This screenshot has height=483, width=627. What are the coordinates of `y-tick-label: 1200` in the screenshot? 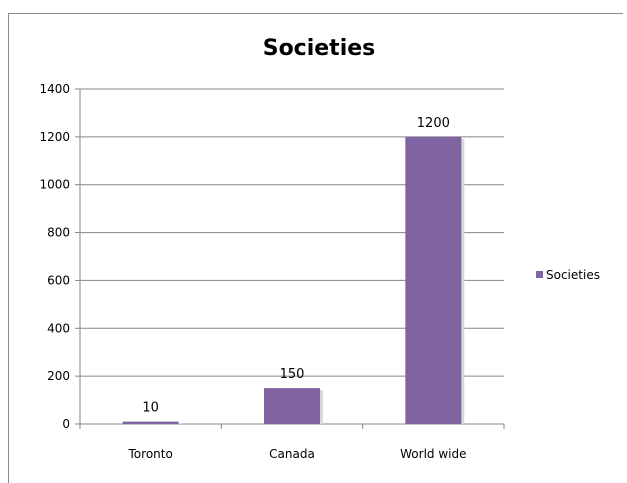 It's located at (54, 137).